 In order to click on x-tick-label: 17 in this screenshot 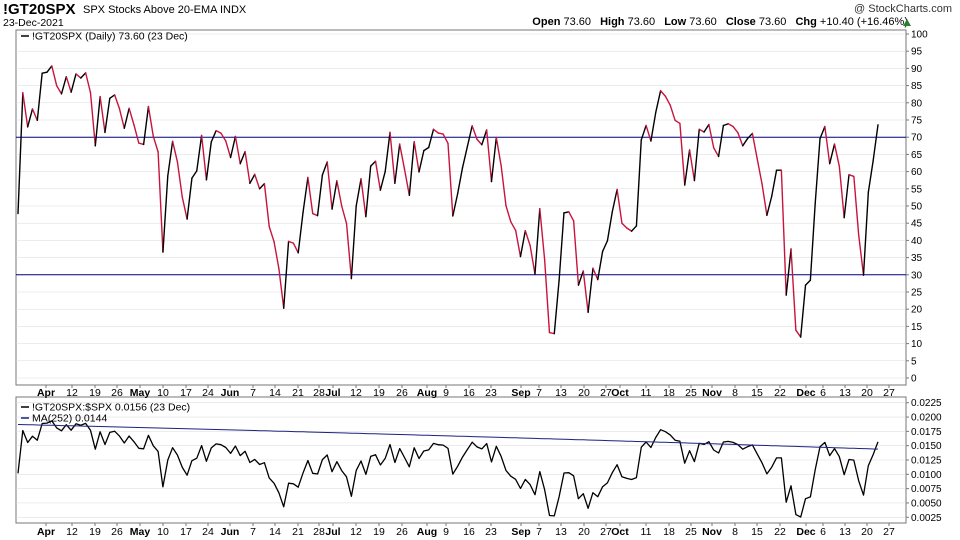, I will do `click(186, 393)`.